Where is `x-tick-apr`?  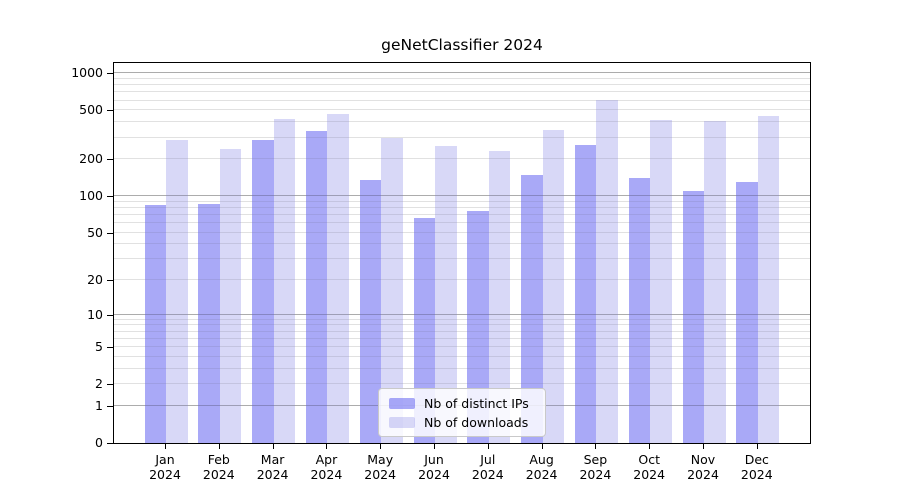 x-tick-apr is located at coordinates (327, 446).